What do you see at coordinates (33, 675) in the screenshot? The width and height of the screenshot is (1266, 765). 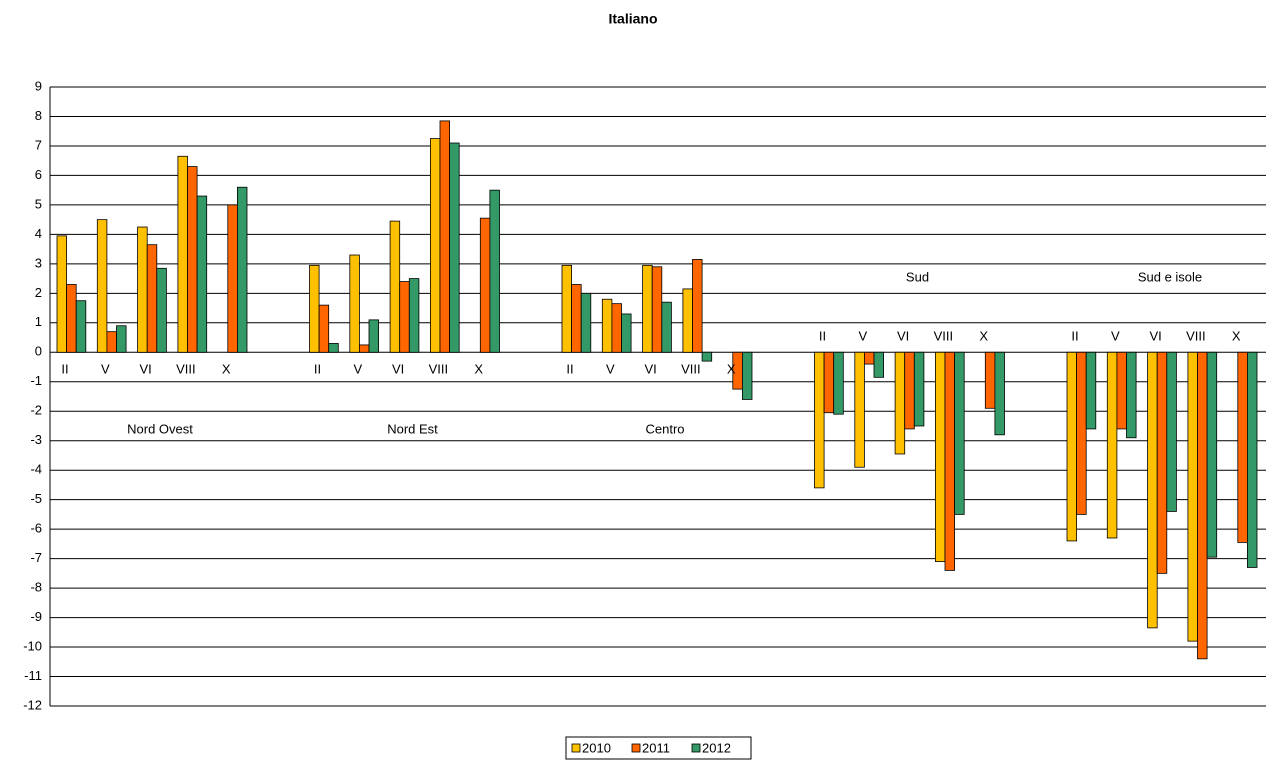 I see `y-tick-label: -11` at bounding box center [33, 675].